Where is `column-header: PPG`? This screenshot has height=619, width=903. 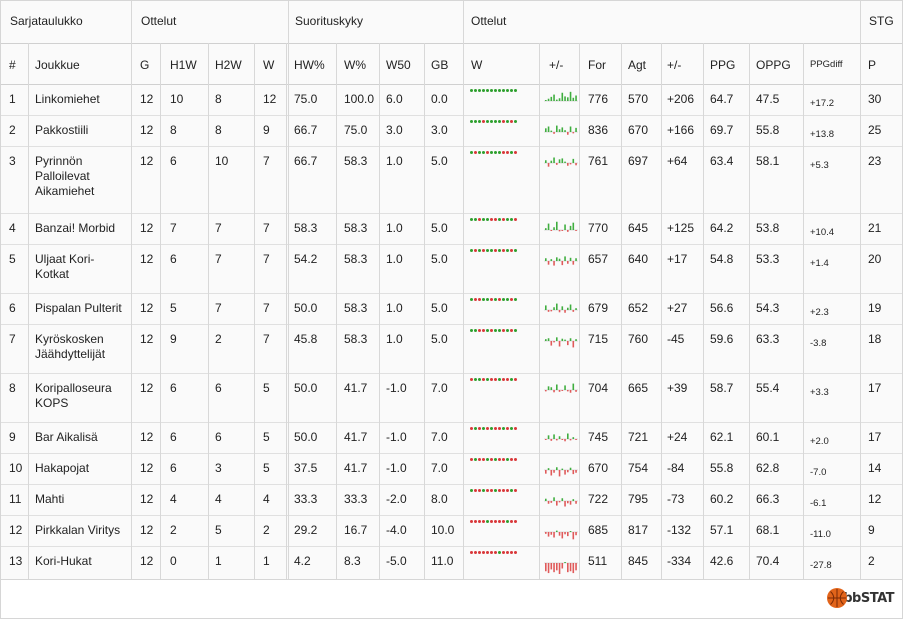 column-header: PPG is located at coordinates (723, 65).